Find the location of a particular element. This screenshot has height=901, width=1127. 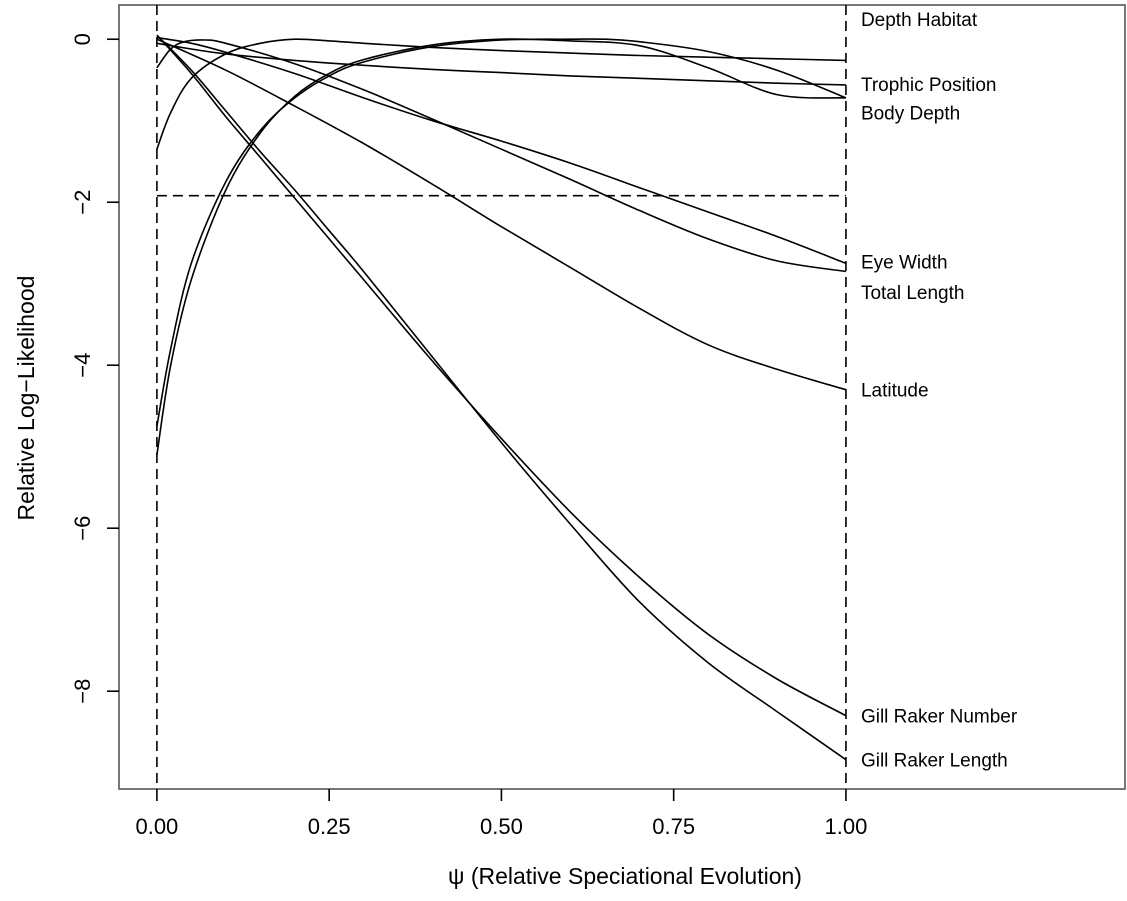

series-label-eye-width: Eye Width is located at coordinates (904, 263).